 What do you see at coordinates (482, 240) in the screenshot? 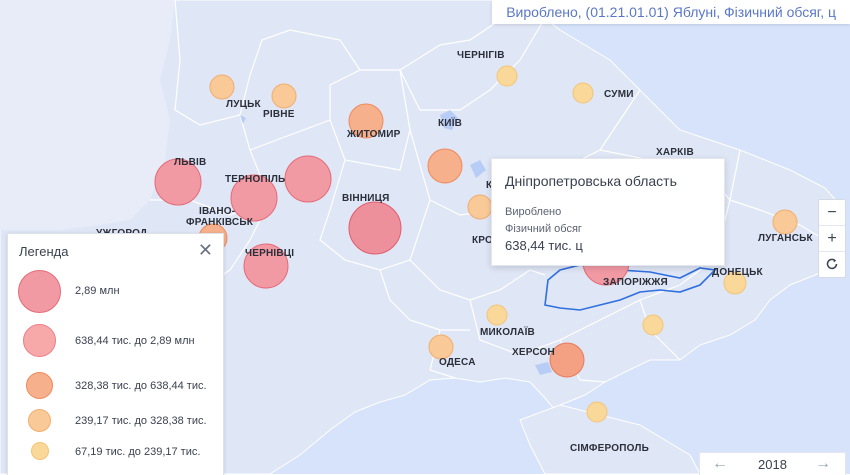
I see `label-kro: КРО` at bounding box center [482, 240].